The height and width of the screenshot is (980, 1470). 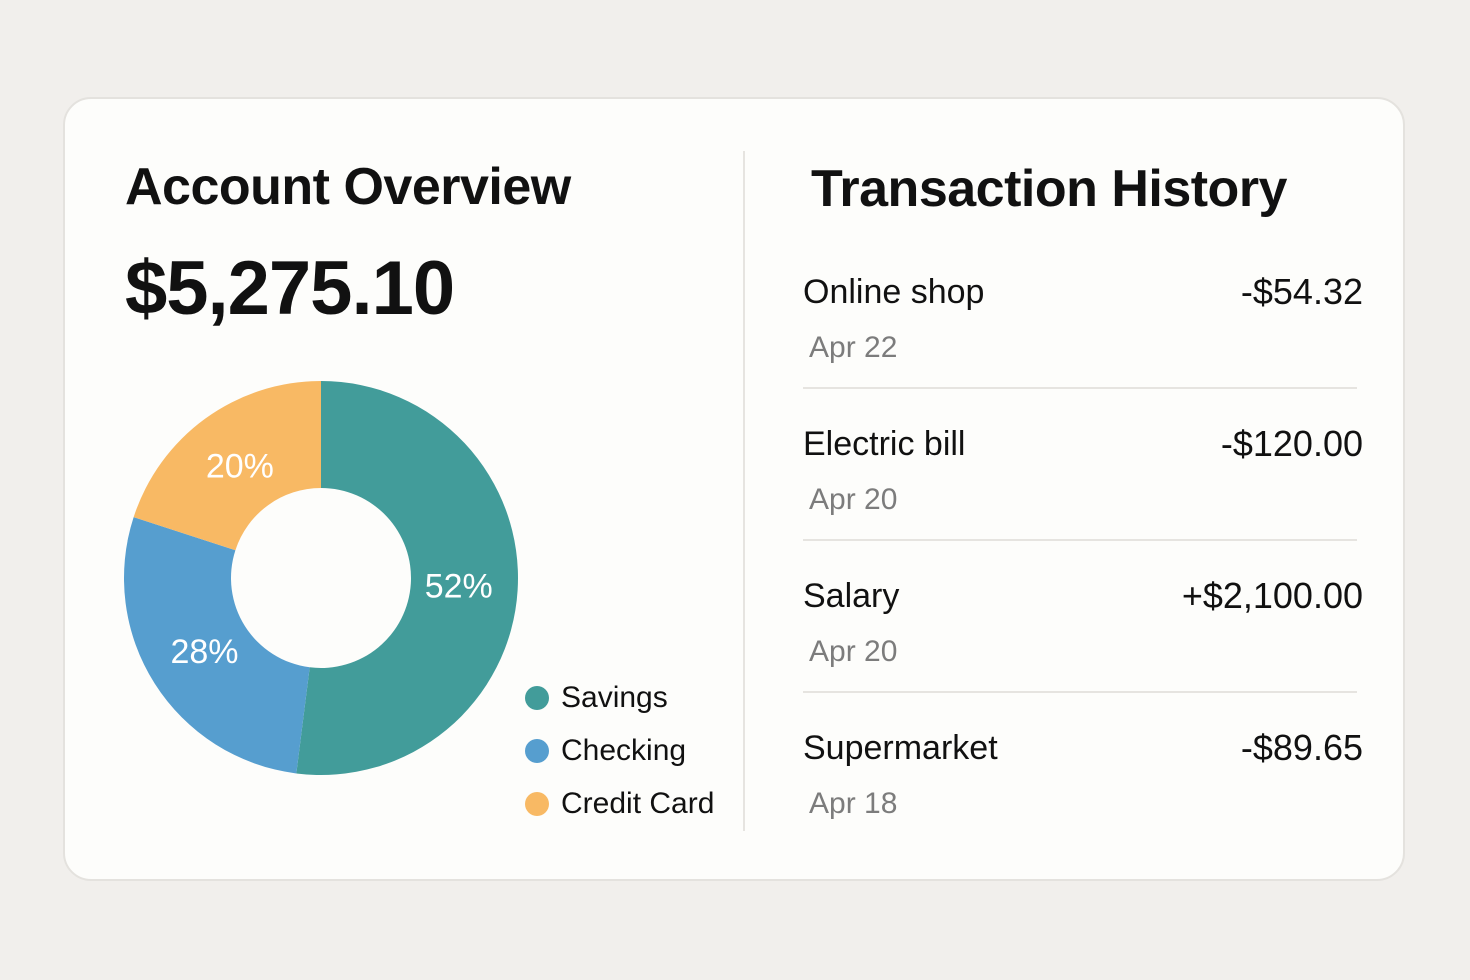 I want to click on account-balance: $5,275.10, so click(x=290, y=288).